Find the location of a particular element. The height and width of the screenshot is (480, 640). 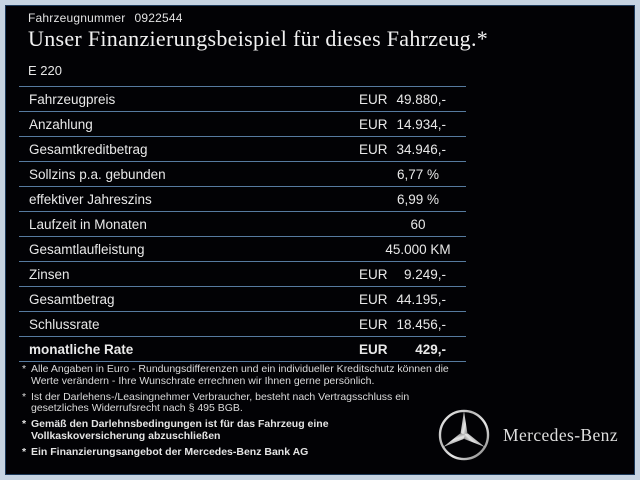

row-label: effektiver Jahreszins is located at coordinates (90, 199).